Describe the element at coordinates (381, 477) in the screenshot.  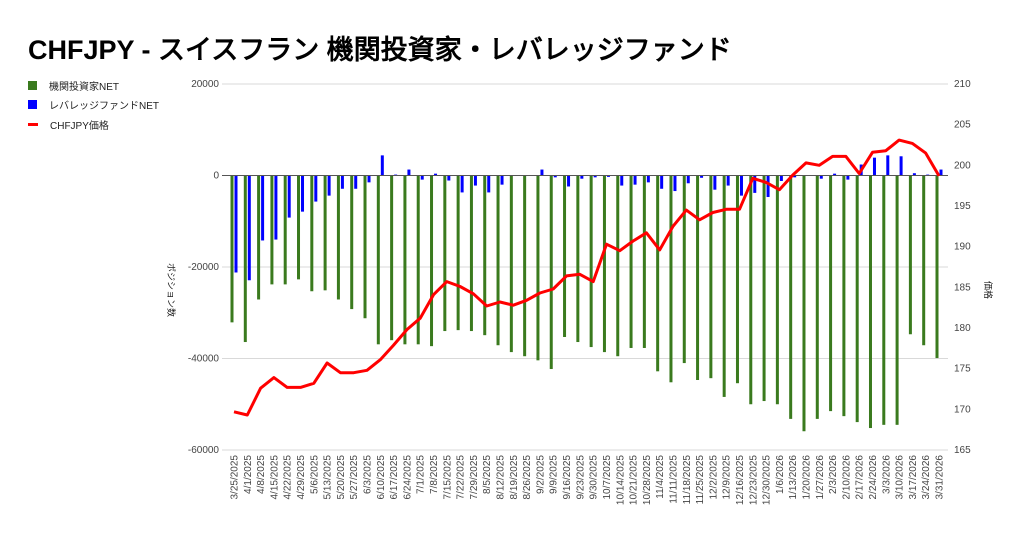
I see `x-tick-label: 6/10/2025` at that location.